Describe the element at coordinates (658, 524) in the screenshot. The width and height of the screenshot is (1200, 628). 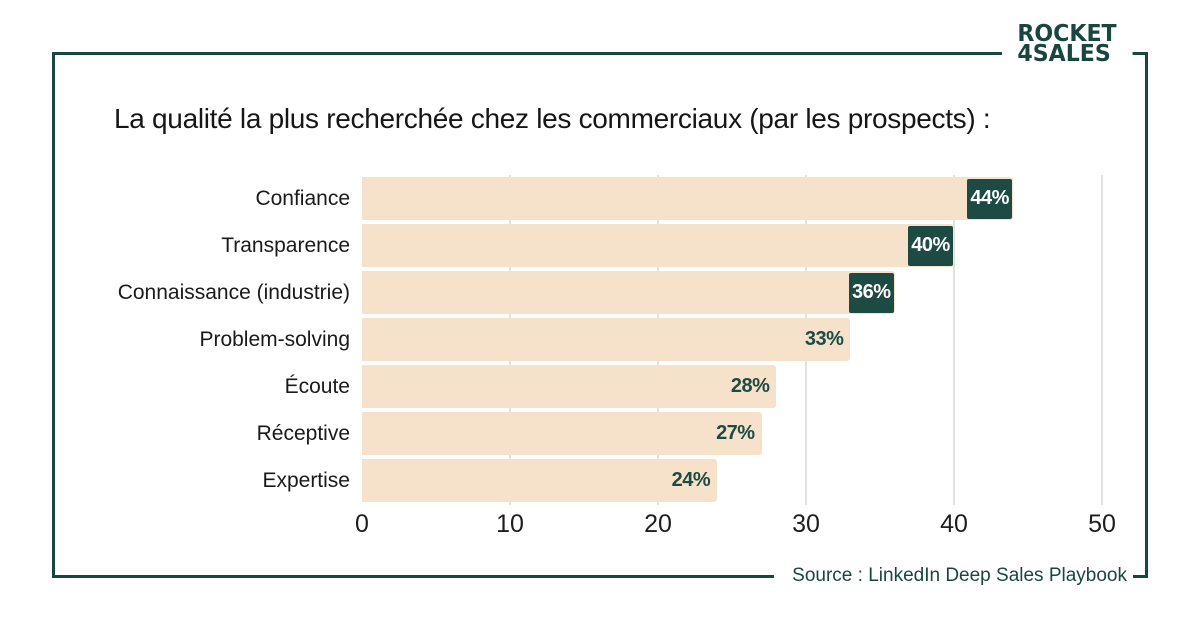
I see `x-tick-label-20: 20` at that location.